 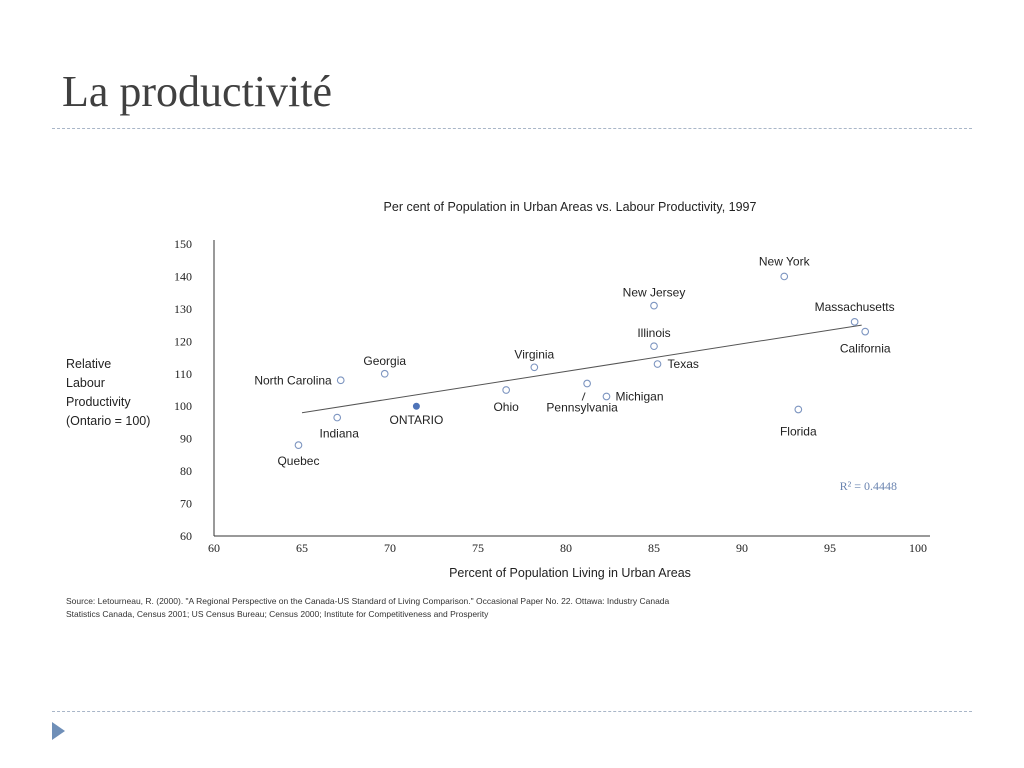 What do you see at coordinates (186, 439) in the screenshot?
I see `y-tick-label: 90` at bounding box center [186, 439].